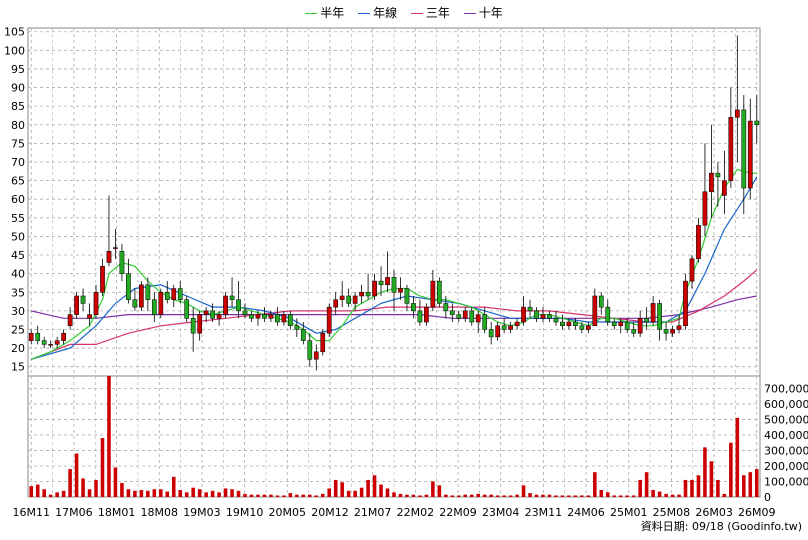  Describe the element at coordinates (721, 526) in the screenshot. I see `data-date-source: 資料日期: 09/18 (Goodinfo.tw)` at that location.